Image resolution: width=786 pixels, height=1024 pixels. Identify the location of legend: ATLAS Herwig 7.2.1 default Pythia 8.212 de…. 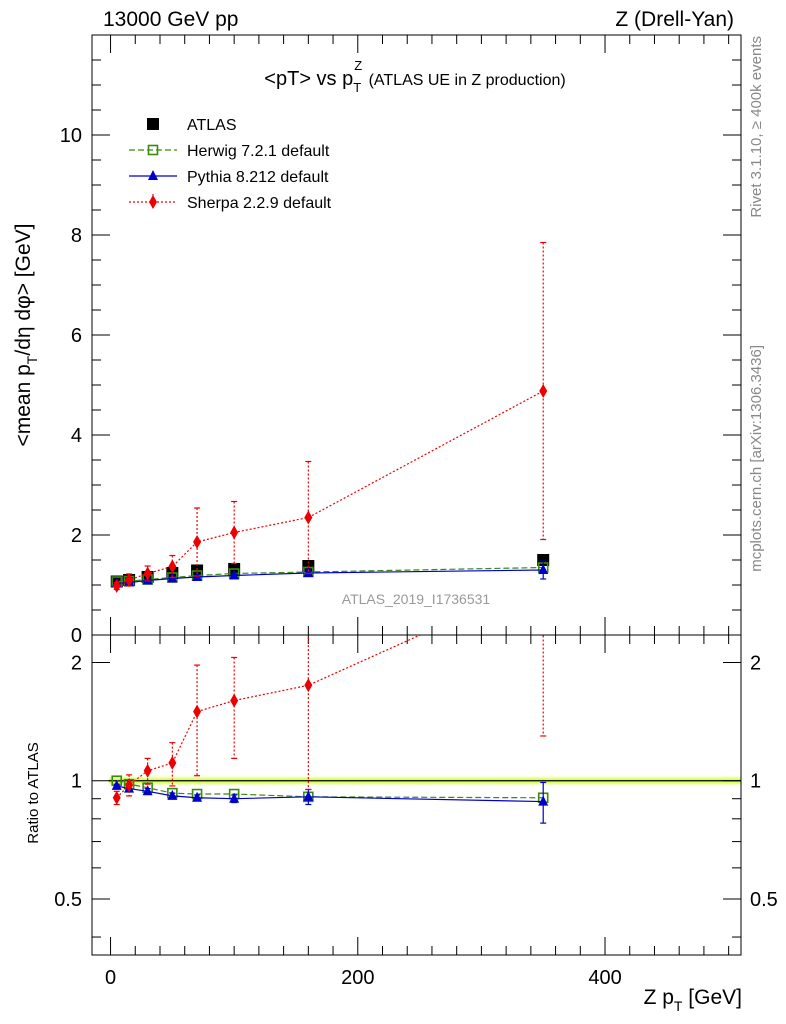
(230, 164).